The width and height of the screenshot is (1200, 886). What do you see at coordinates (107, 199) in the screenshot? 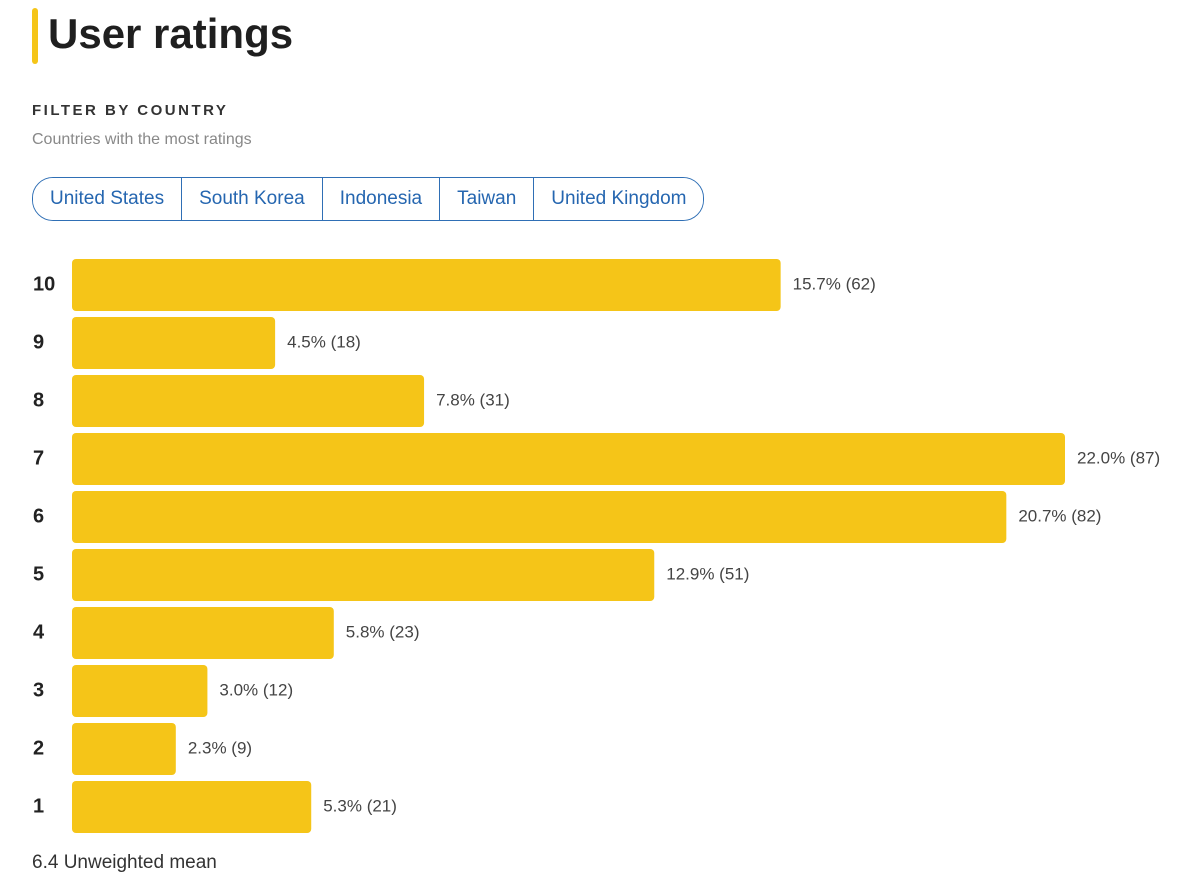
I see `country-button: United States` at bounding box center [107, 199].